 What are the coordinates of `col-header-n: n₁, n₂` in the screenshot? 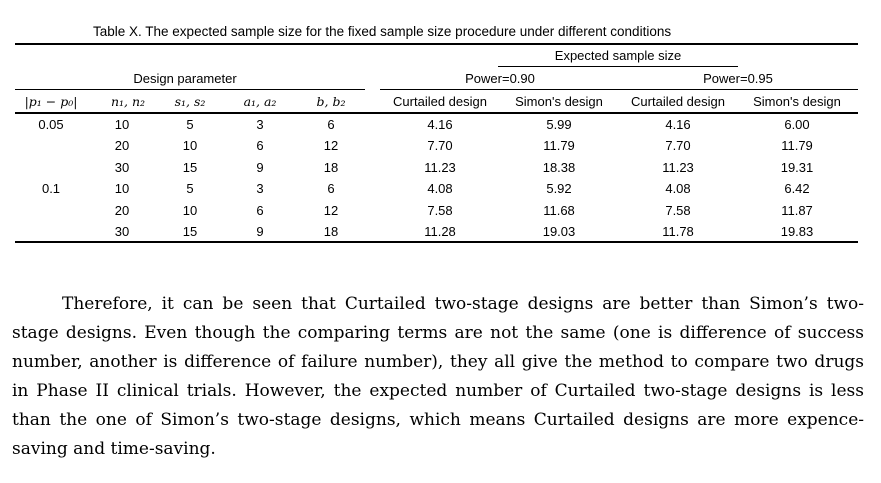 It's located at (128, 101).